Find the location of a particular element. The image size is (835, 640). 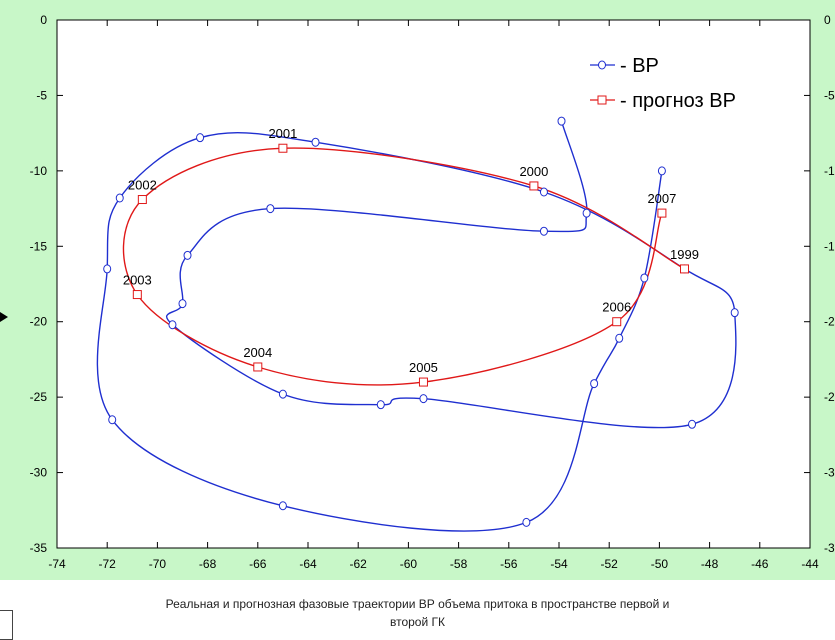

right-y-tick-label: -5 is located at coordinates (829, 95).